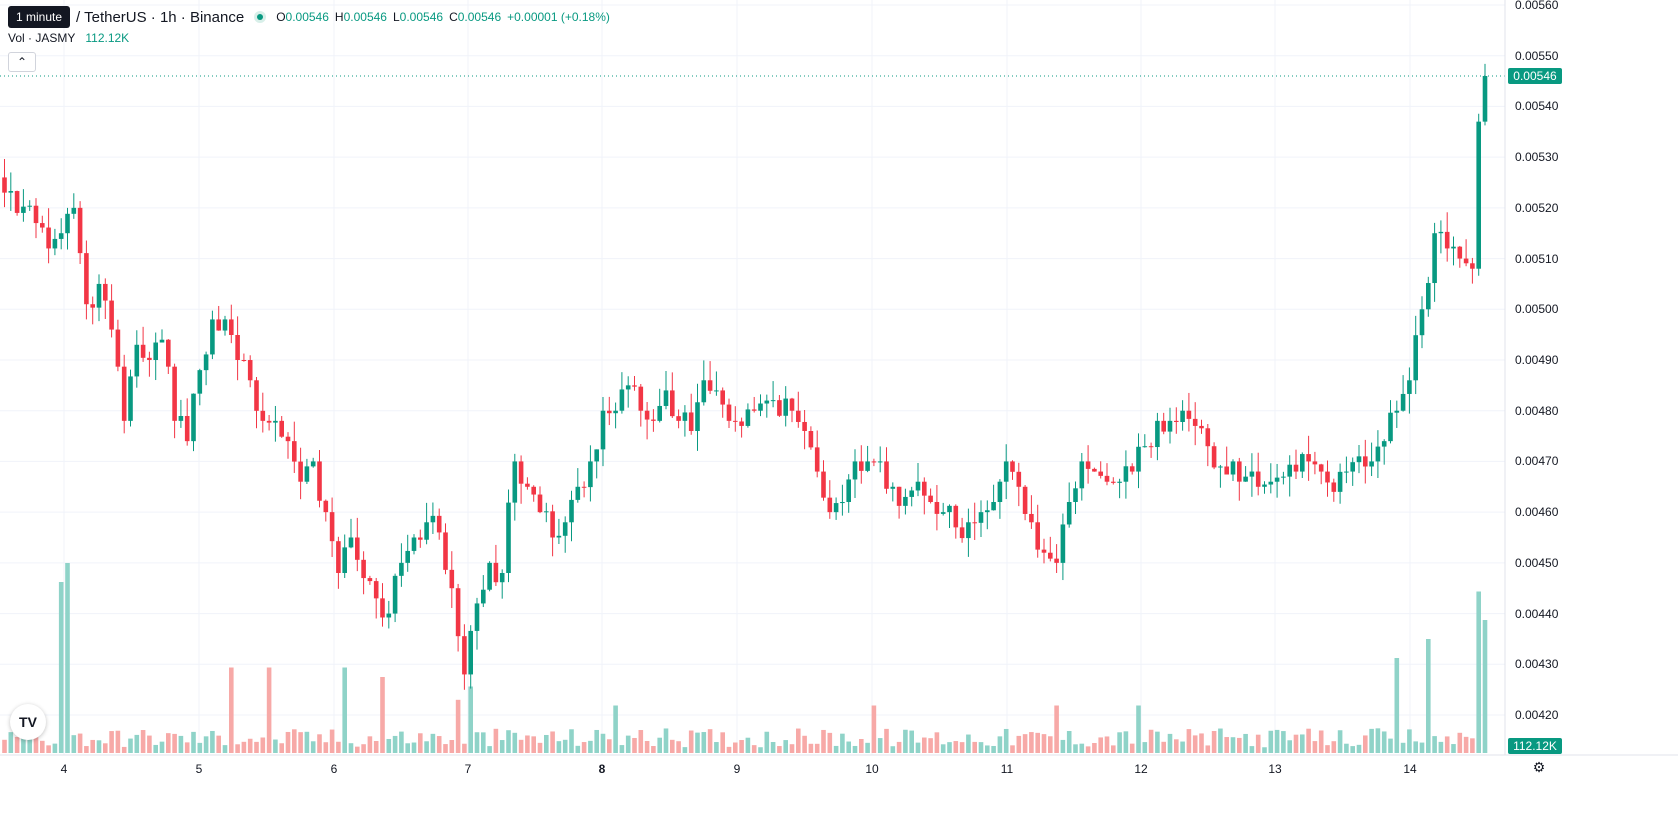 The image size is (1678, 835). I want to click on open-value: O0.00546, so click(302, 17).